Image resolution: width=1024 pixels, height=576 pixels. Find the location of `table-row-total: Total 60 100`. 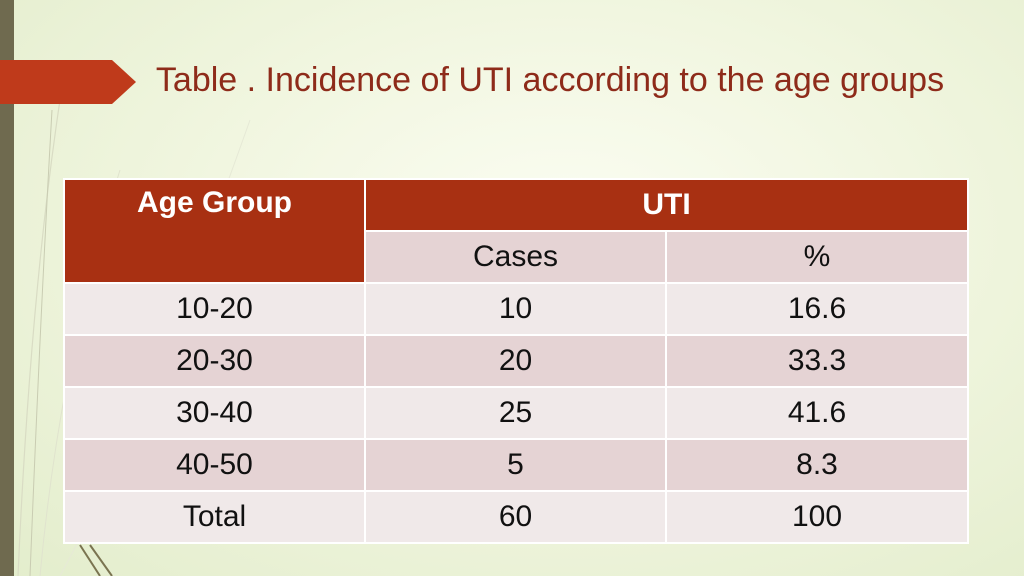

table-row-total: Total 60 100 is located at coordinates (516, 517).